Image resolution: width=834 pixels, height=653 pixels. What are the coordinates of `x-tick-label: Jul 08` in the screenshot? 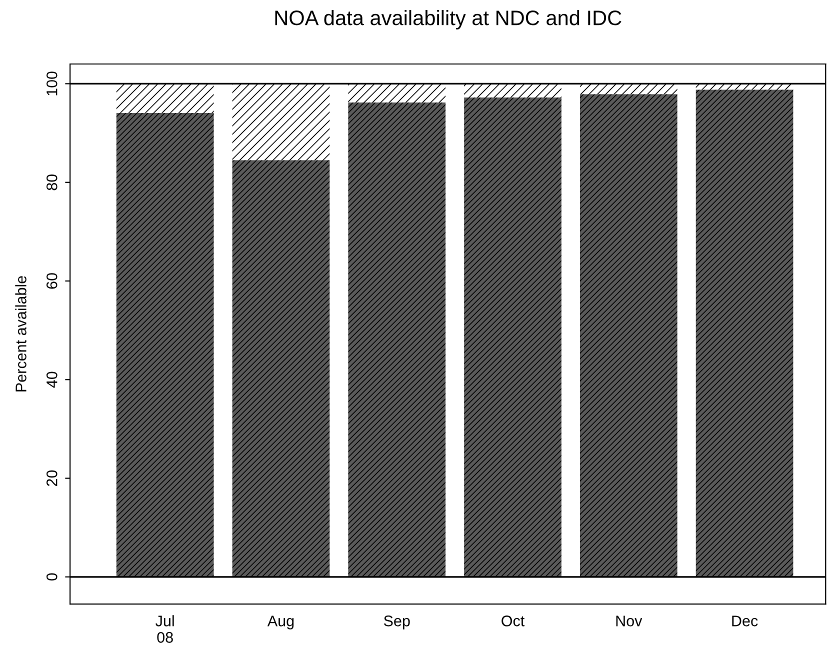 It's located at (165, 629).